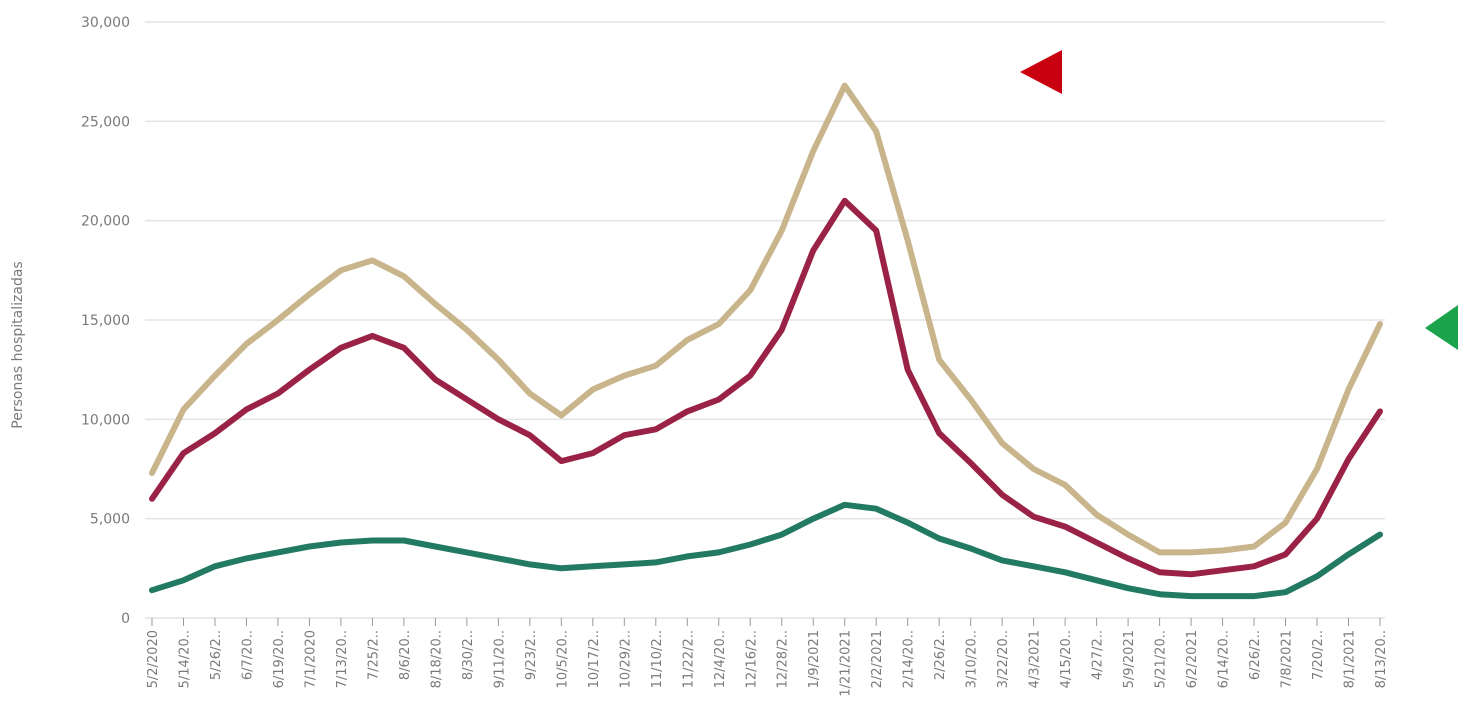 The height and width of the screenshot is (718, 1458). I want to click on y-tick-label: 25,000, so click(105, 122).